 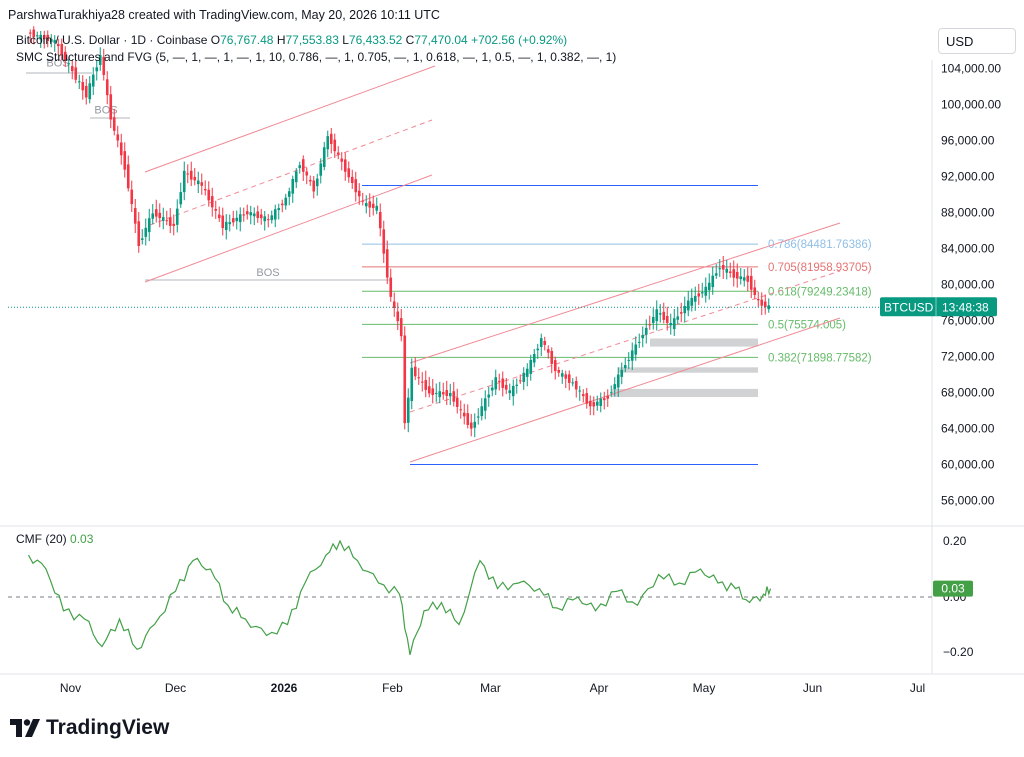 What do you see at coordinates (977, 41) in the screenshot?
I see `currency-button: USD` at bounding box center [977, 41].